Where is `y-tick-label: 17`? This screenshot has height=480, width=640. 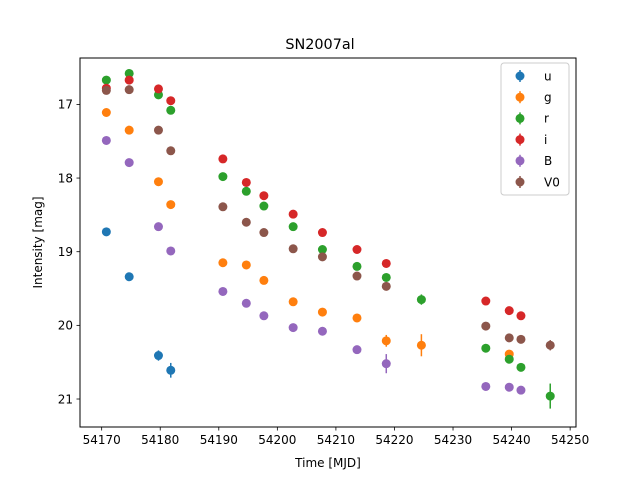 y-tick-label: 17 is located at coordinates (65, 105).